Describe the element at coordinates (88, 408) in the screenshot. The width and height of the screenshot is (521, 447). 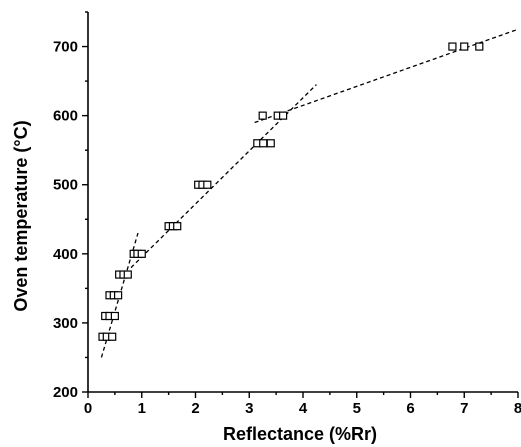
I see `x-tick-label: 0` at that location.